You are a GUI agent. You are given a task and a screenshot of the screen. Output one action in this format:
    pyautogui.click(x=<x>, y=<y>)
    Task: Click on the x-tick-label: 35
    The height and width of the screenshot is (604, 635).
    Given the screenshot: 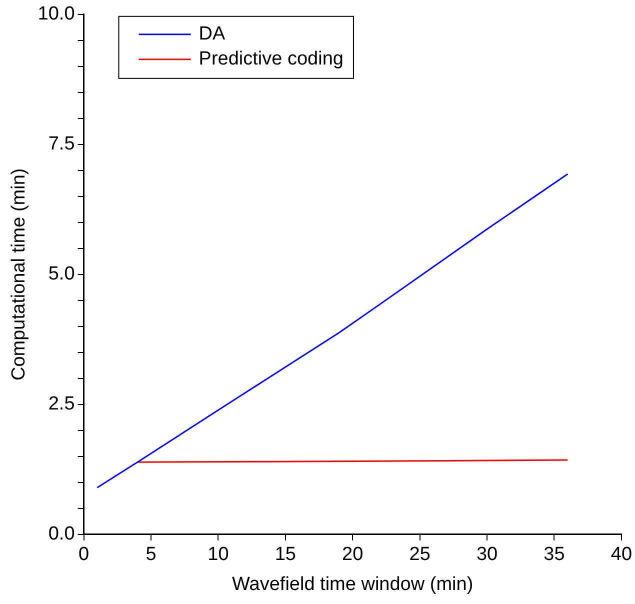 What is the action you would take?
    pyautogui.click(x=554, y=555)
    